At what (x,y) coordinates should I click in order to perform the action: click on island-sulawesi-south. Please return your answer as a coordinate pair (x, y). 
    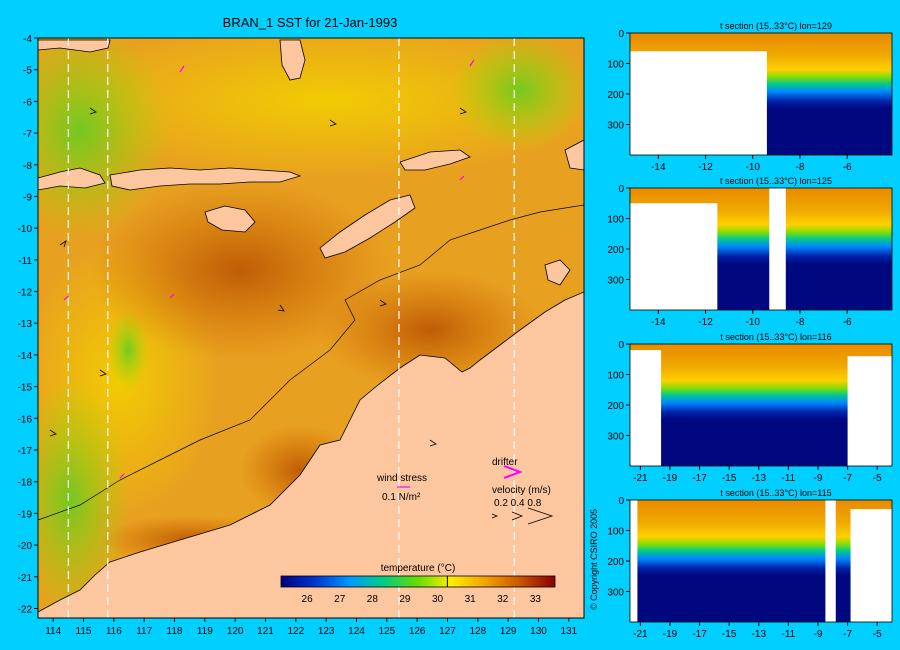
    Looking at the image, I should click on (292, 60).